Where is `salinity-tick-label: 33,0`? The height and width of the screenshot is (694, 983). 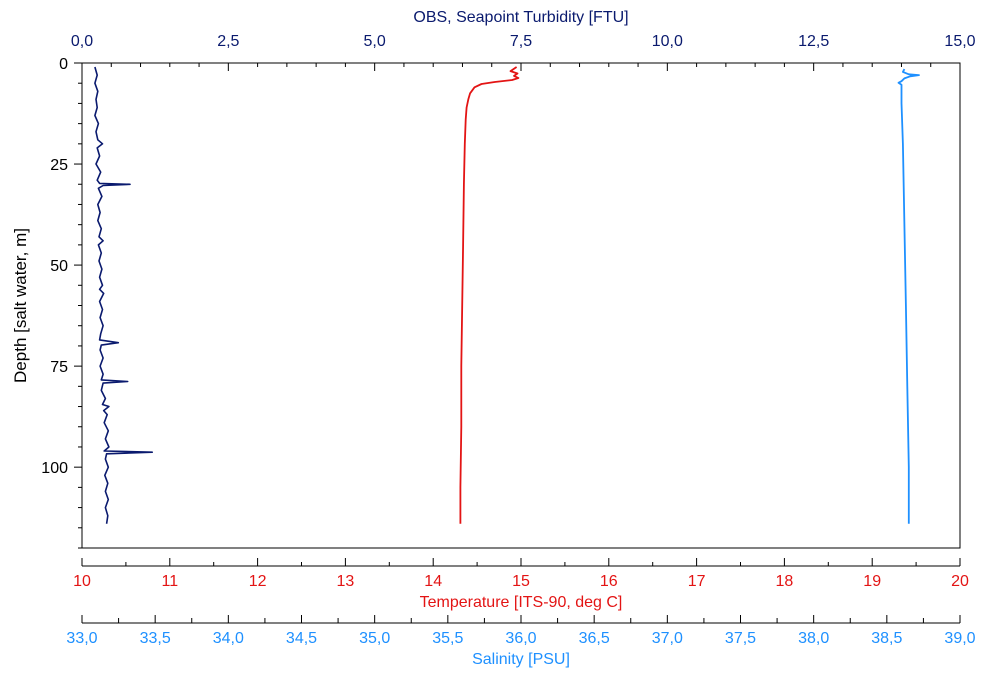
salinity-tick-label: 33,0 is located at coordinates (81, 638).